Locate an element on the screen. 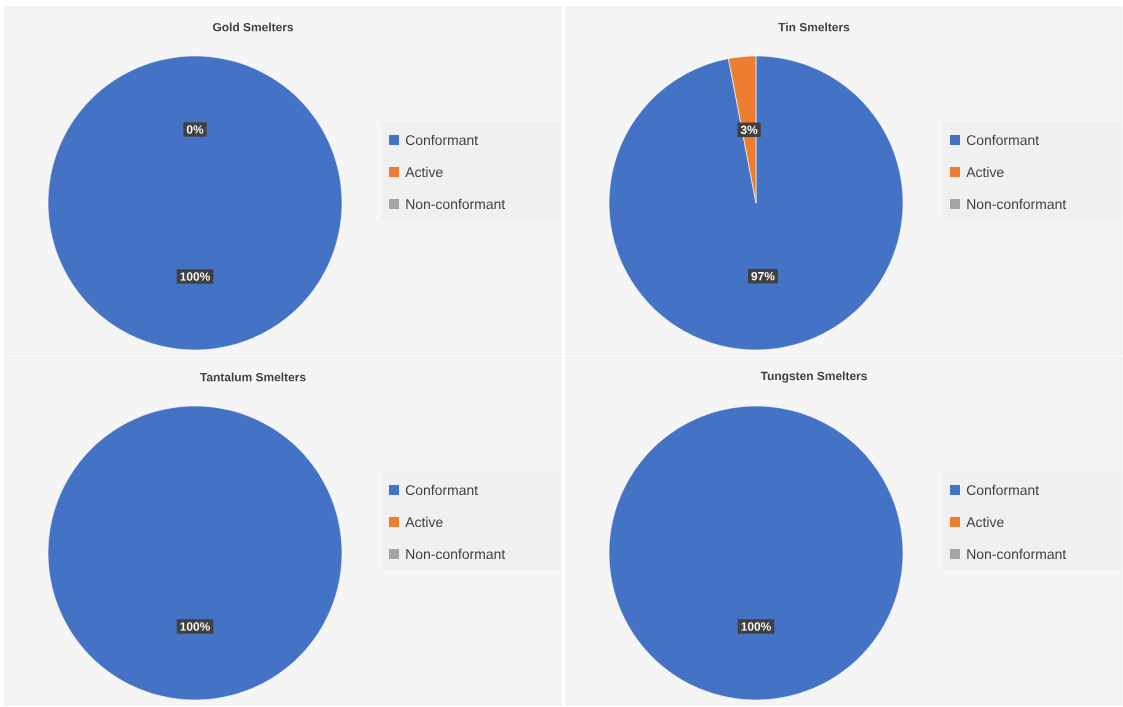 This screenshot has width=1123, height=707. chart-title: Gold Smelters is located at coordinates (253, 27).